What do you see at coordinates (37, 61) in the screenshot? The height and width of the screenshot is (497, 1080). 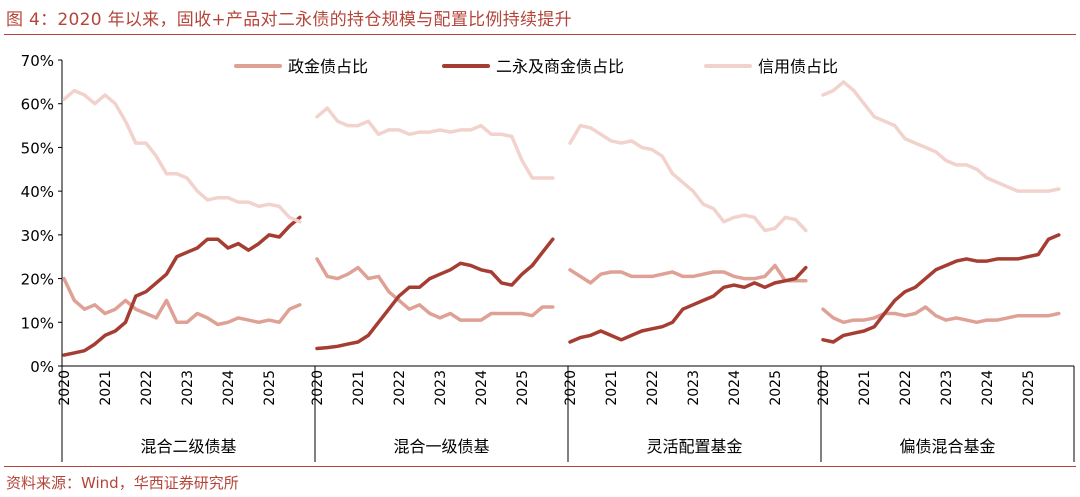 I see `y-tick-label: 70%` at bounding box center [37, 61].